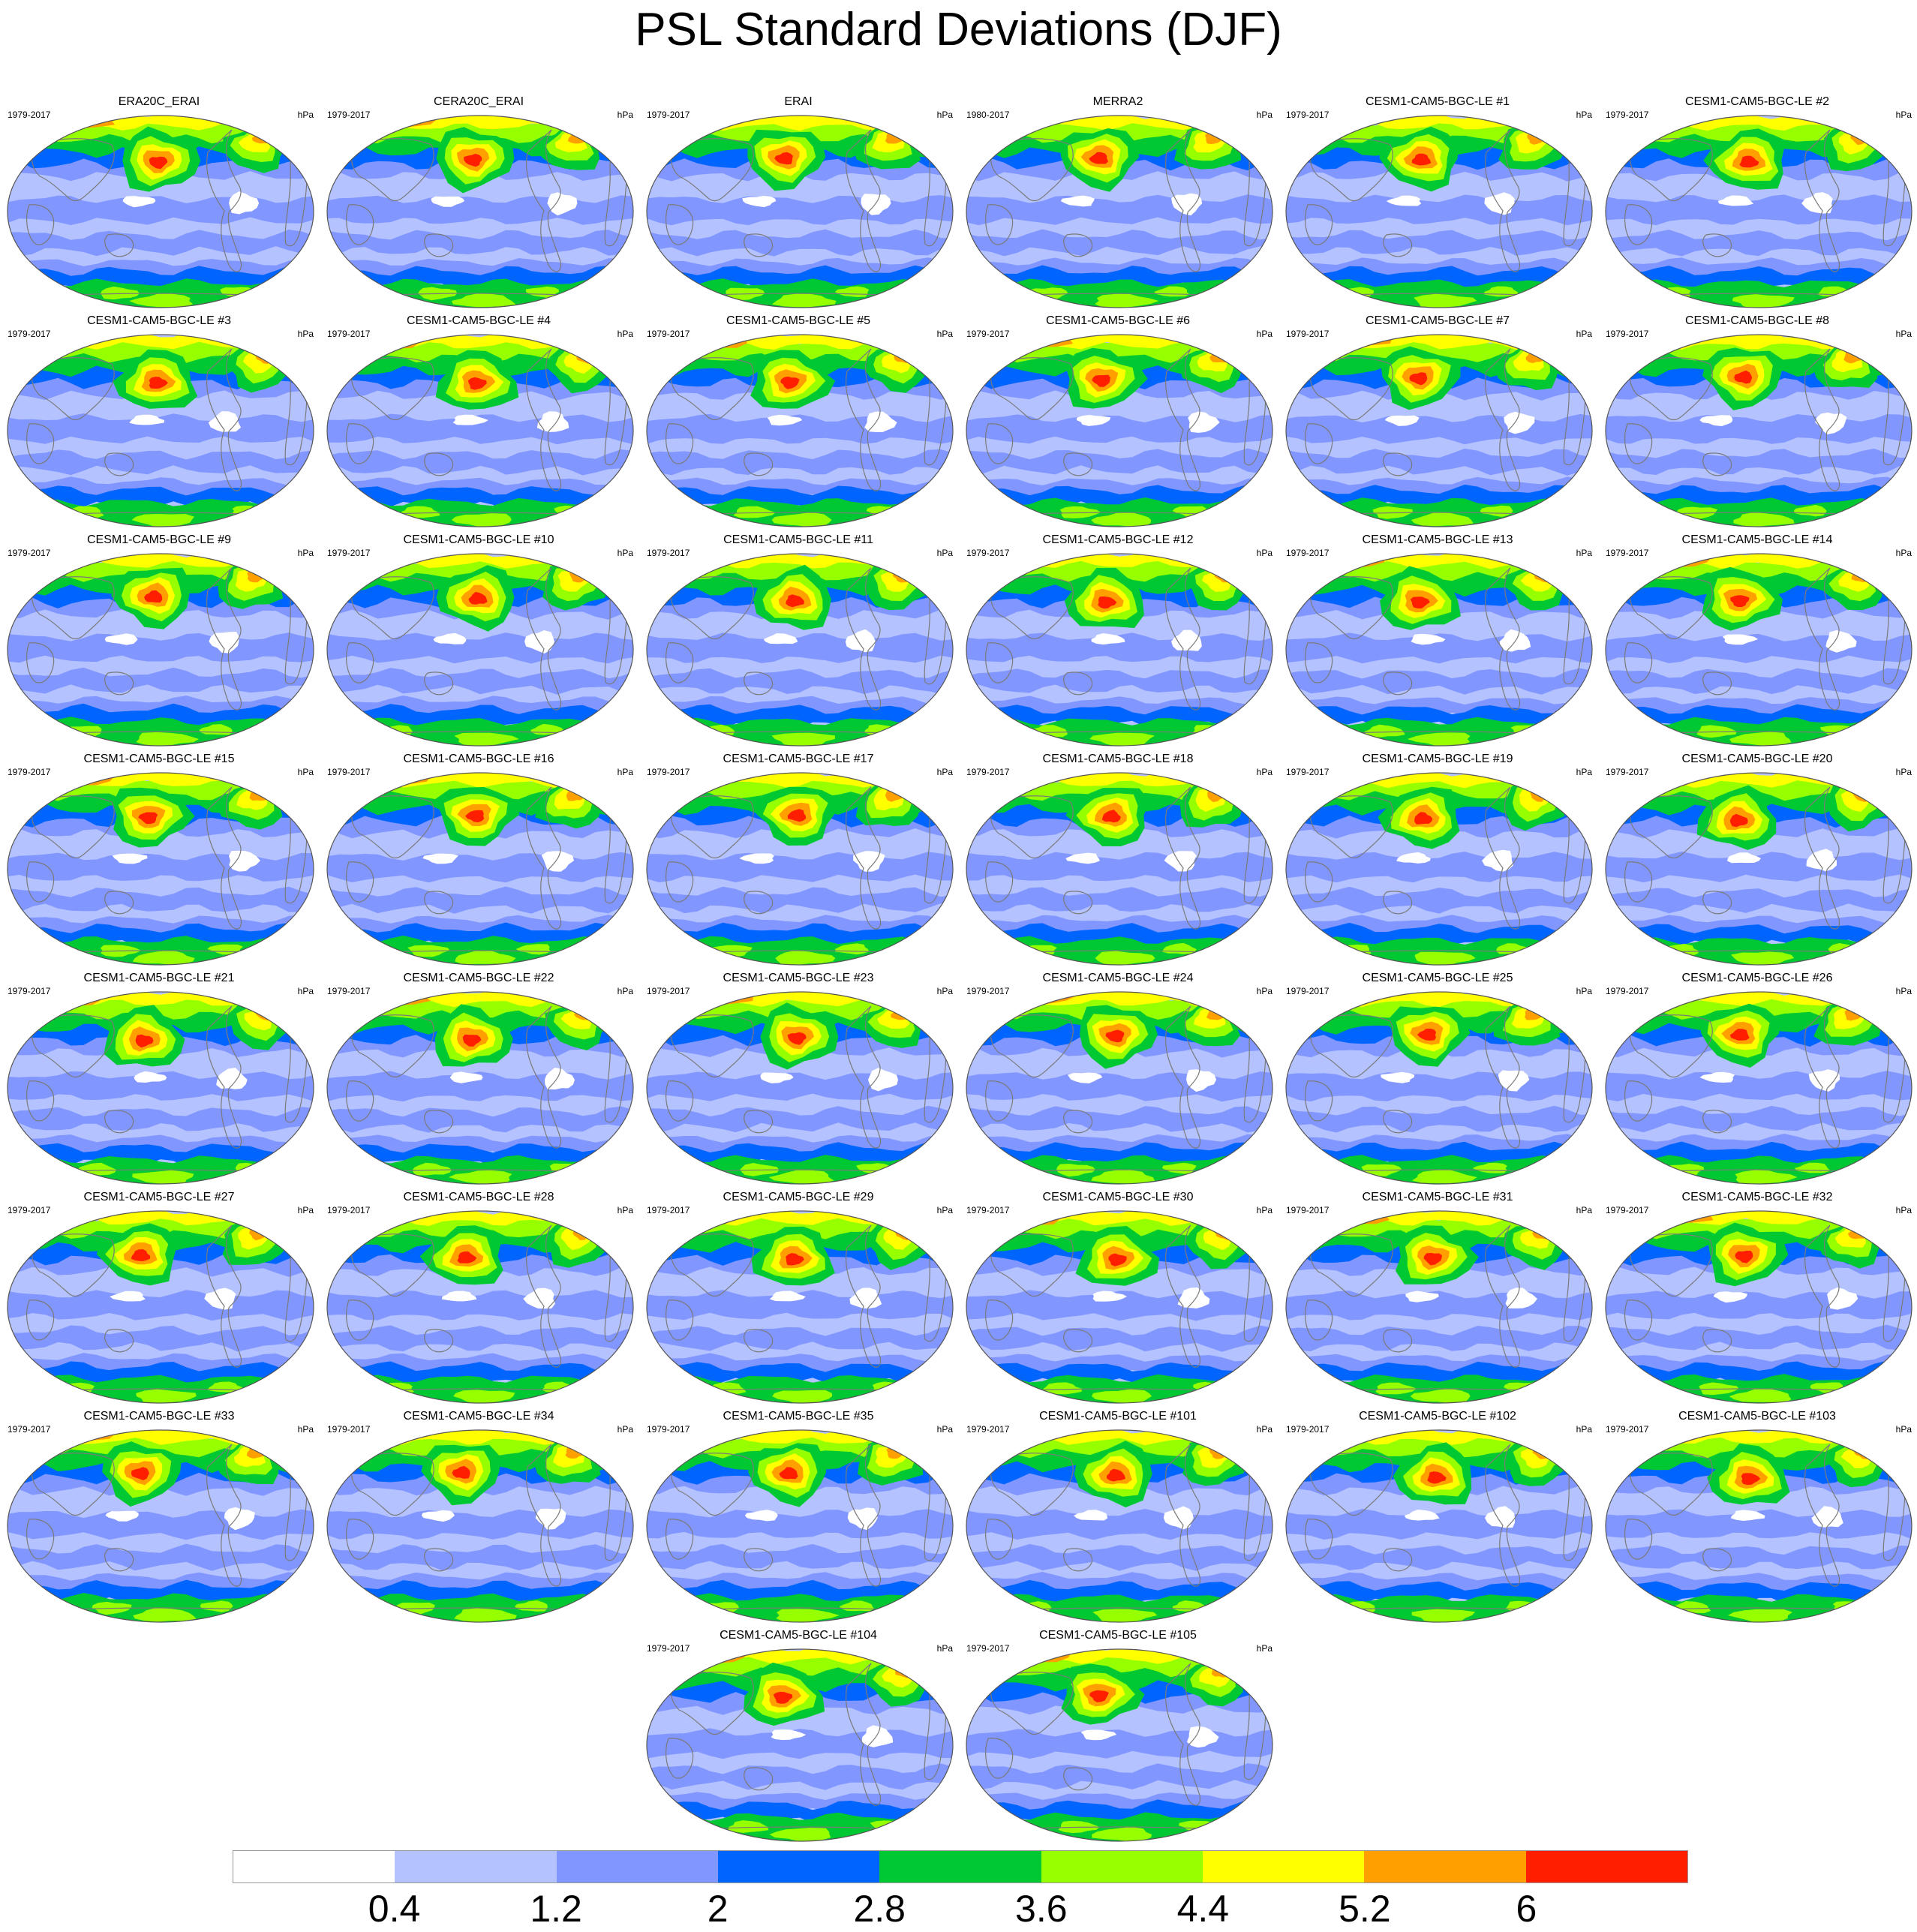  Describe the element at coordinates (1437, 759) in the screenshot. I see `panel-title: CESM1-CAM5-BGC-LE #19` at that location.